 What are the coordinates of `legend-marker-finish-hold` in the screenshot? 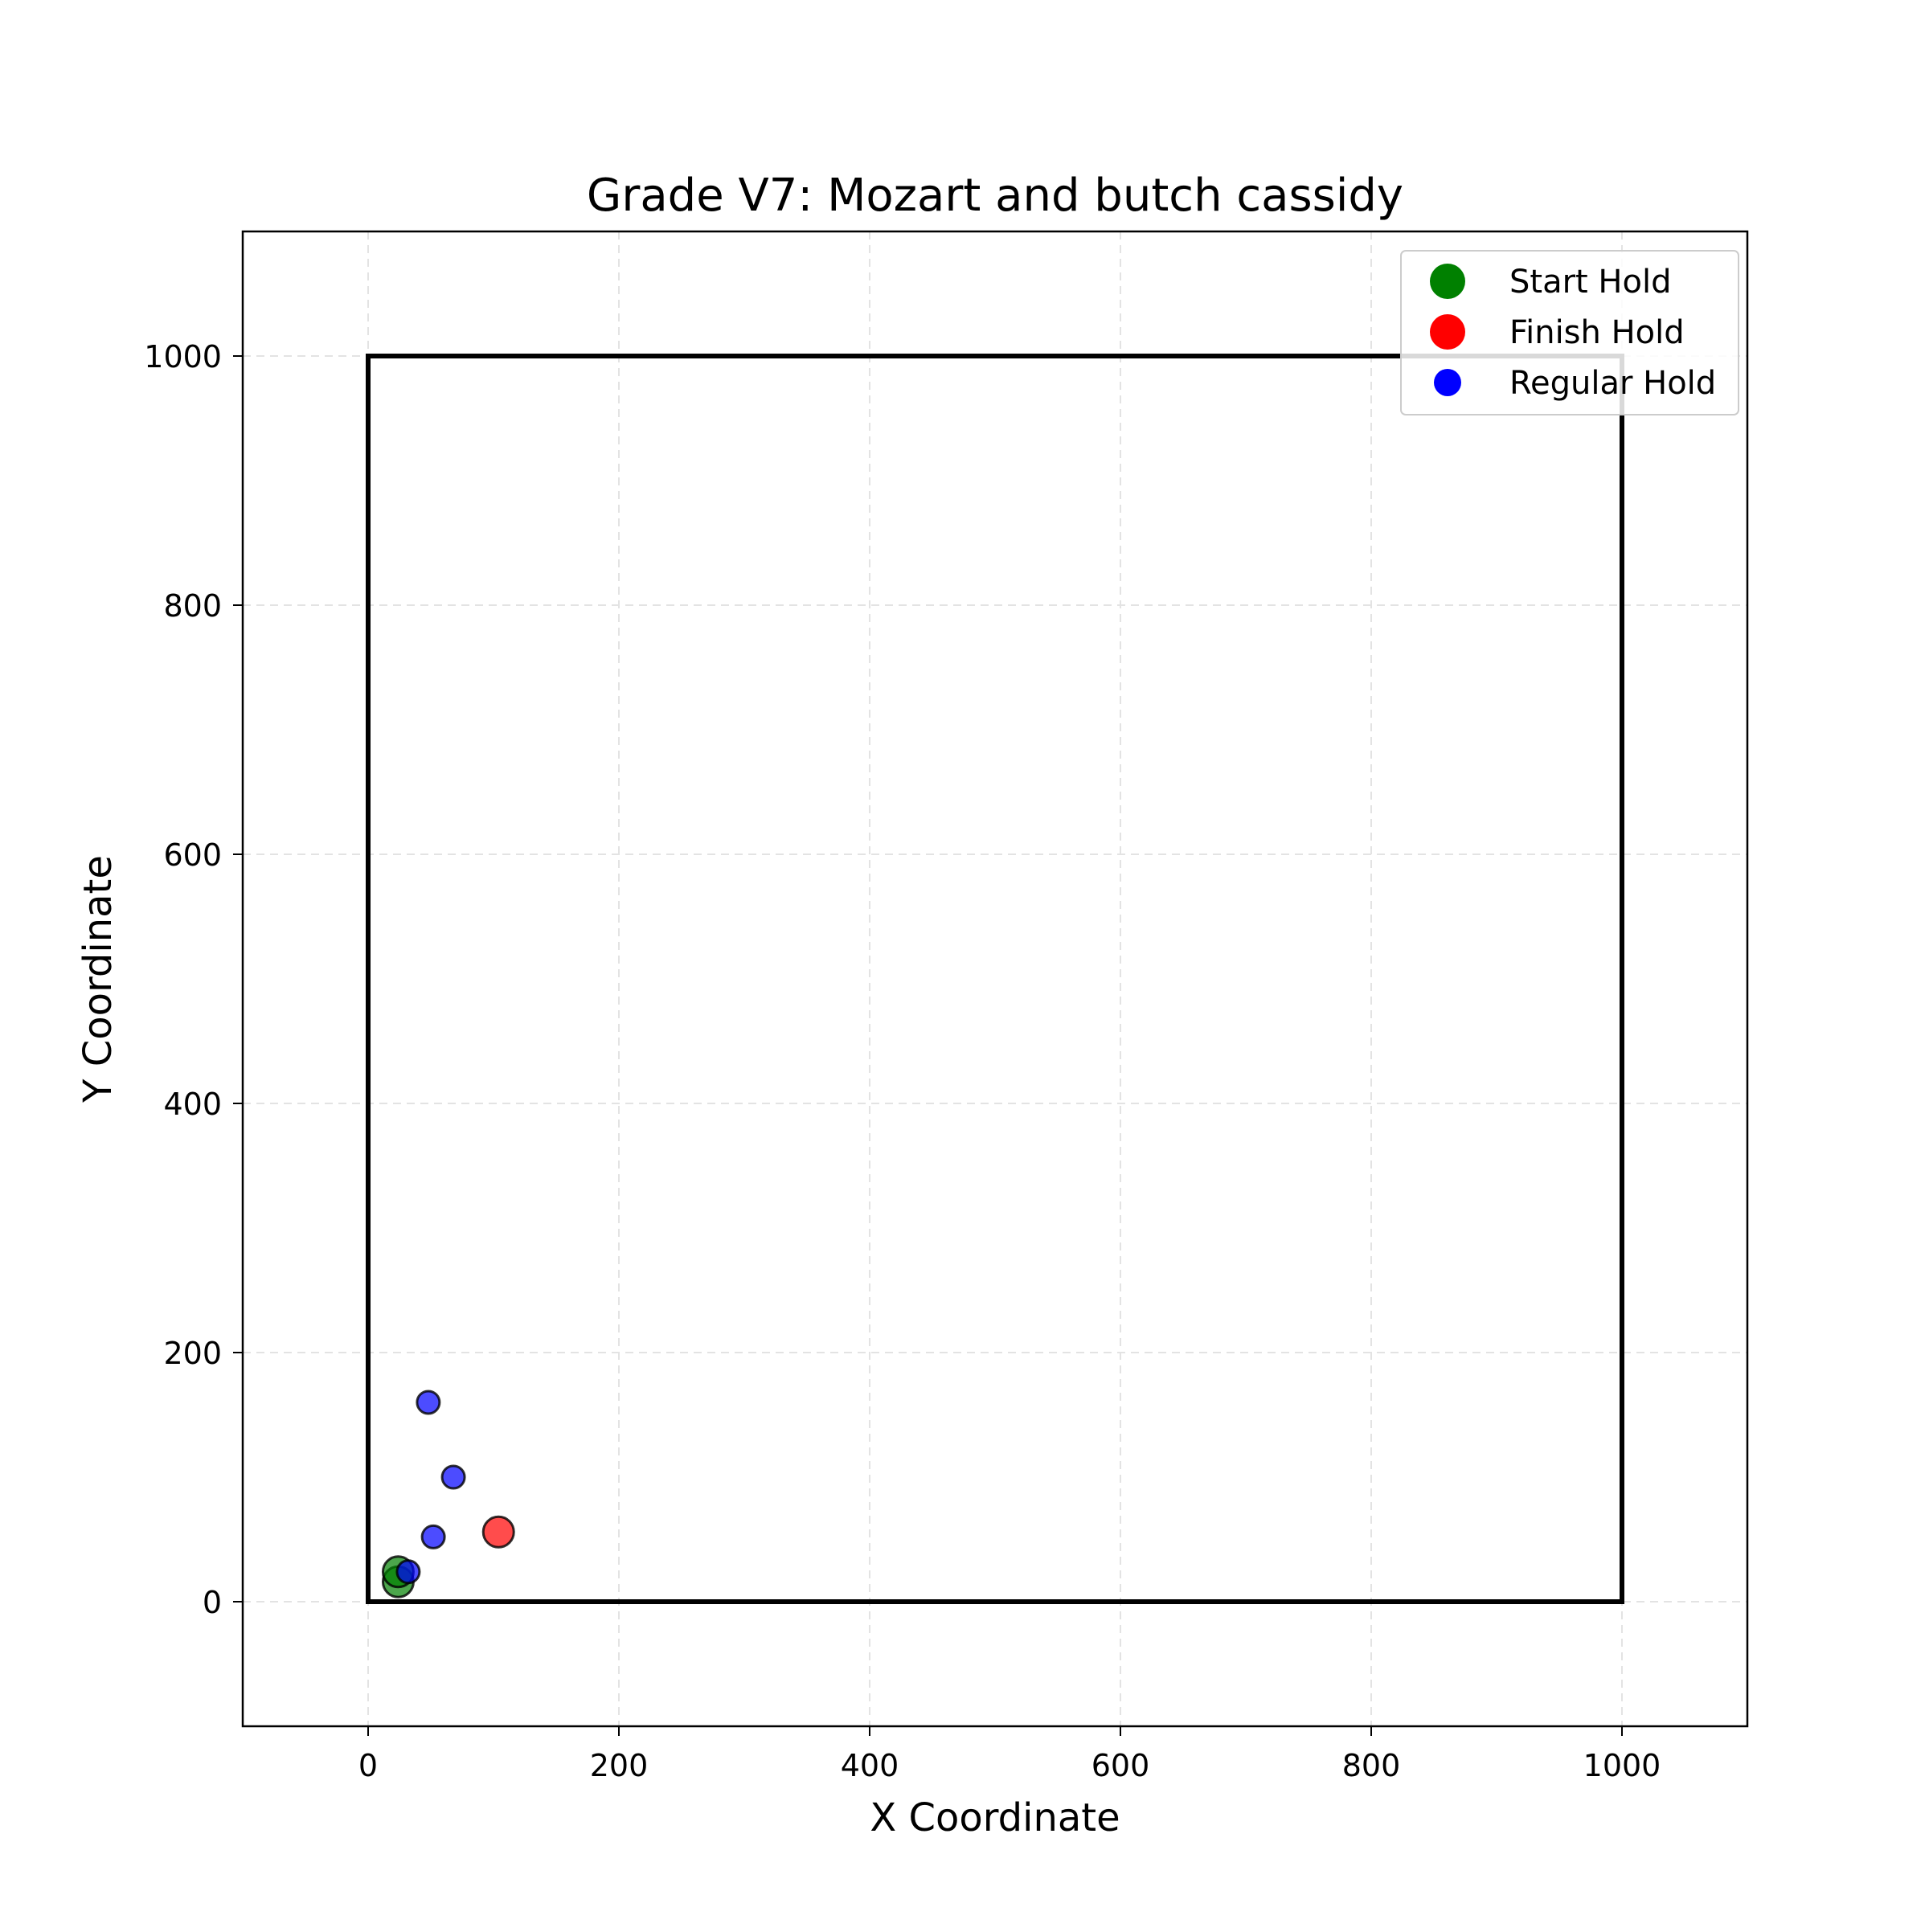 It's located at (1447, 332).